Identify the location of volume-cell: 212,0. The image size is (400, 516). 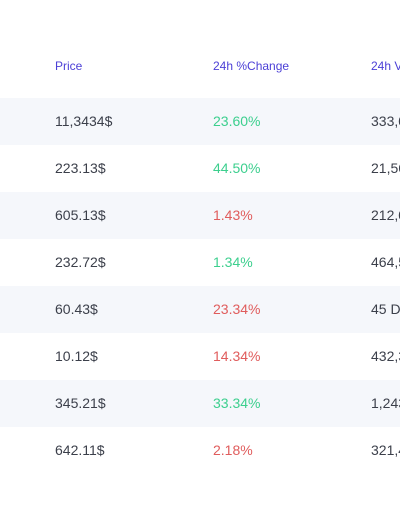
(385, 215).